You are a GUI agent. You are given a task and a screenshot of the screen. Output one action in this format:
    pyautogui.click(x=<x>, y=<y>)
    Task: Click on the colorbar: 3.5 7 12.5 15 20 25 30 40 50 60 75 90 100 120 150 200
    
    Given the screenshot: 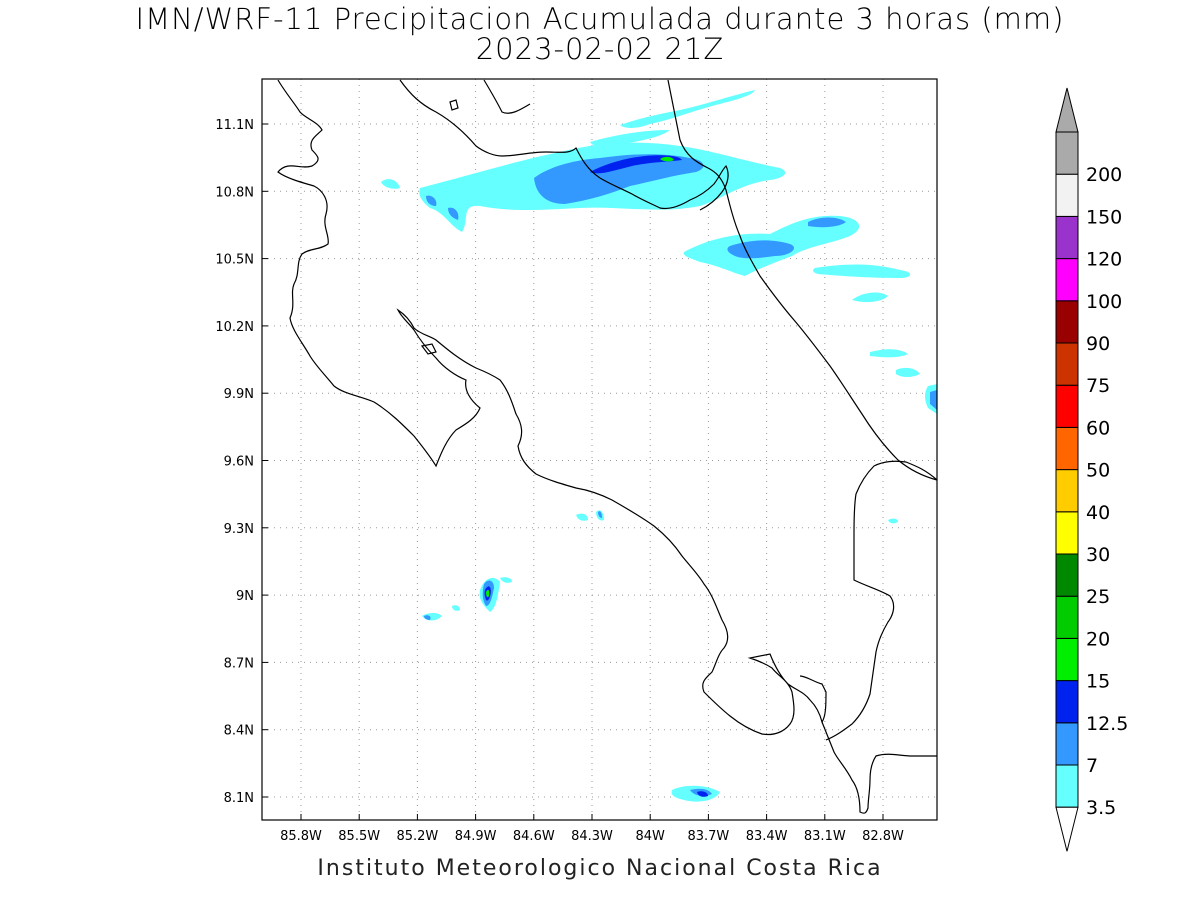 What is the action you would take?
    pyautogui.click(x=1091, y=469)
    